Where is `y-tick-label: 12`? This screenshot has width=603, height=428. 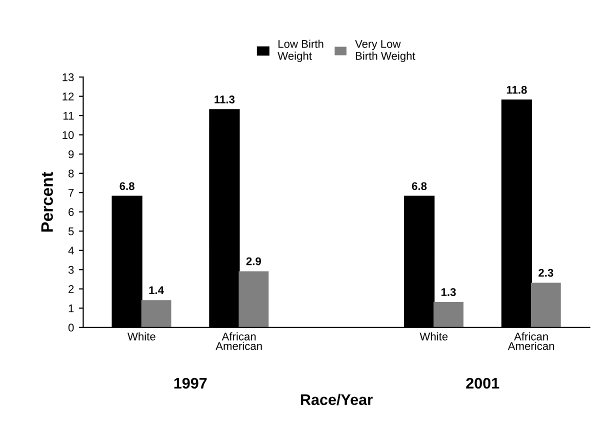 y-tick-label: 12 is located at coordinates (68, 96).